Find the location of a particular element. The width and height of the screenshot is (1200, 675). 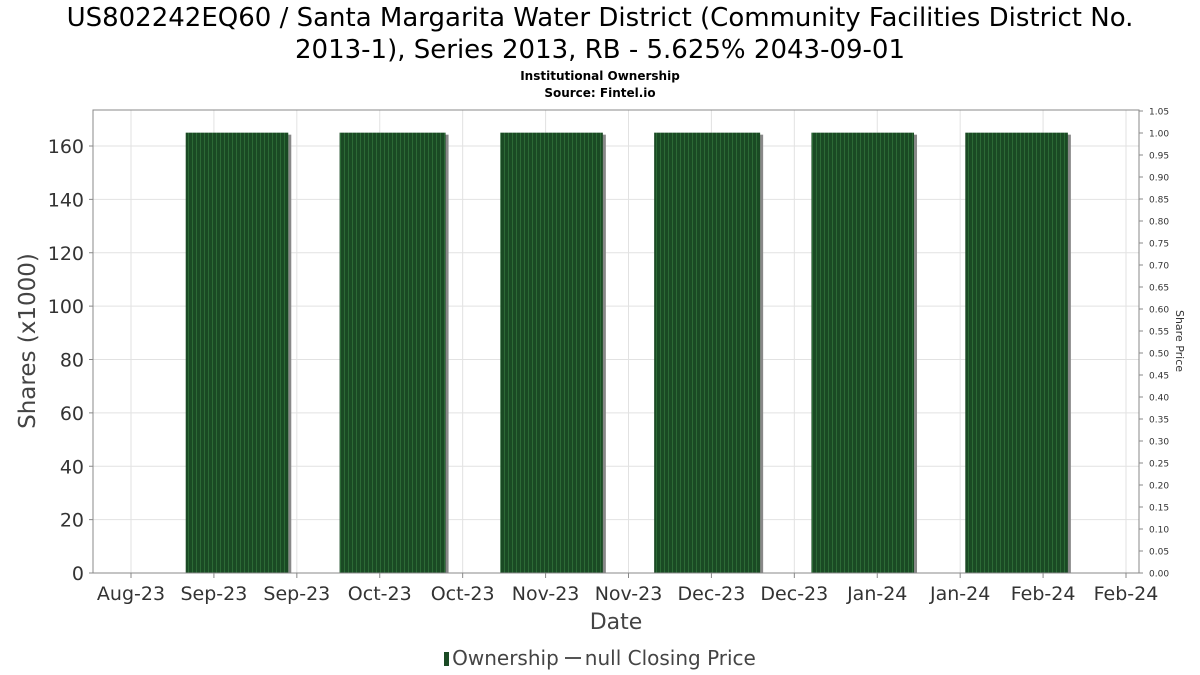

chart-subtitle: Institutional Ownership is located at coordinates (600, 76).